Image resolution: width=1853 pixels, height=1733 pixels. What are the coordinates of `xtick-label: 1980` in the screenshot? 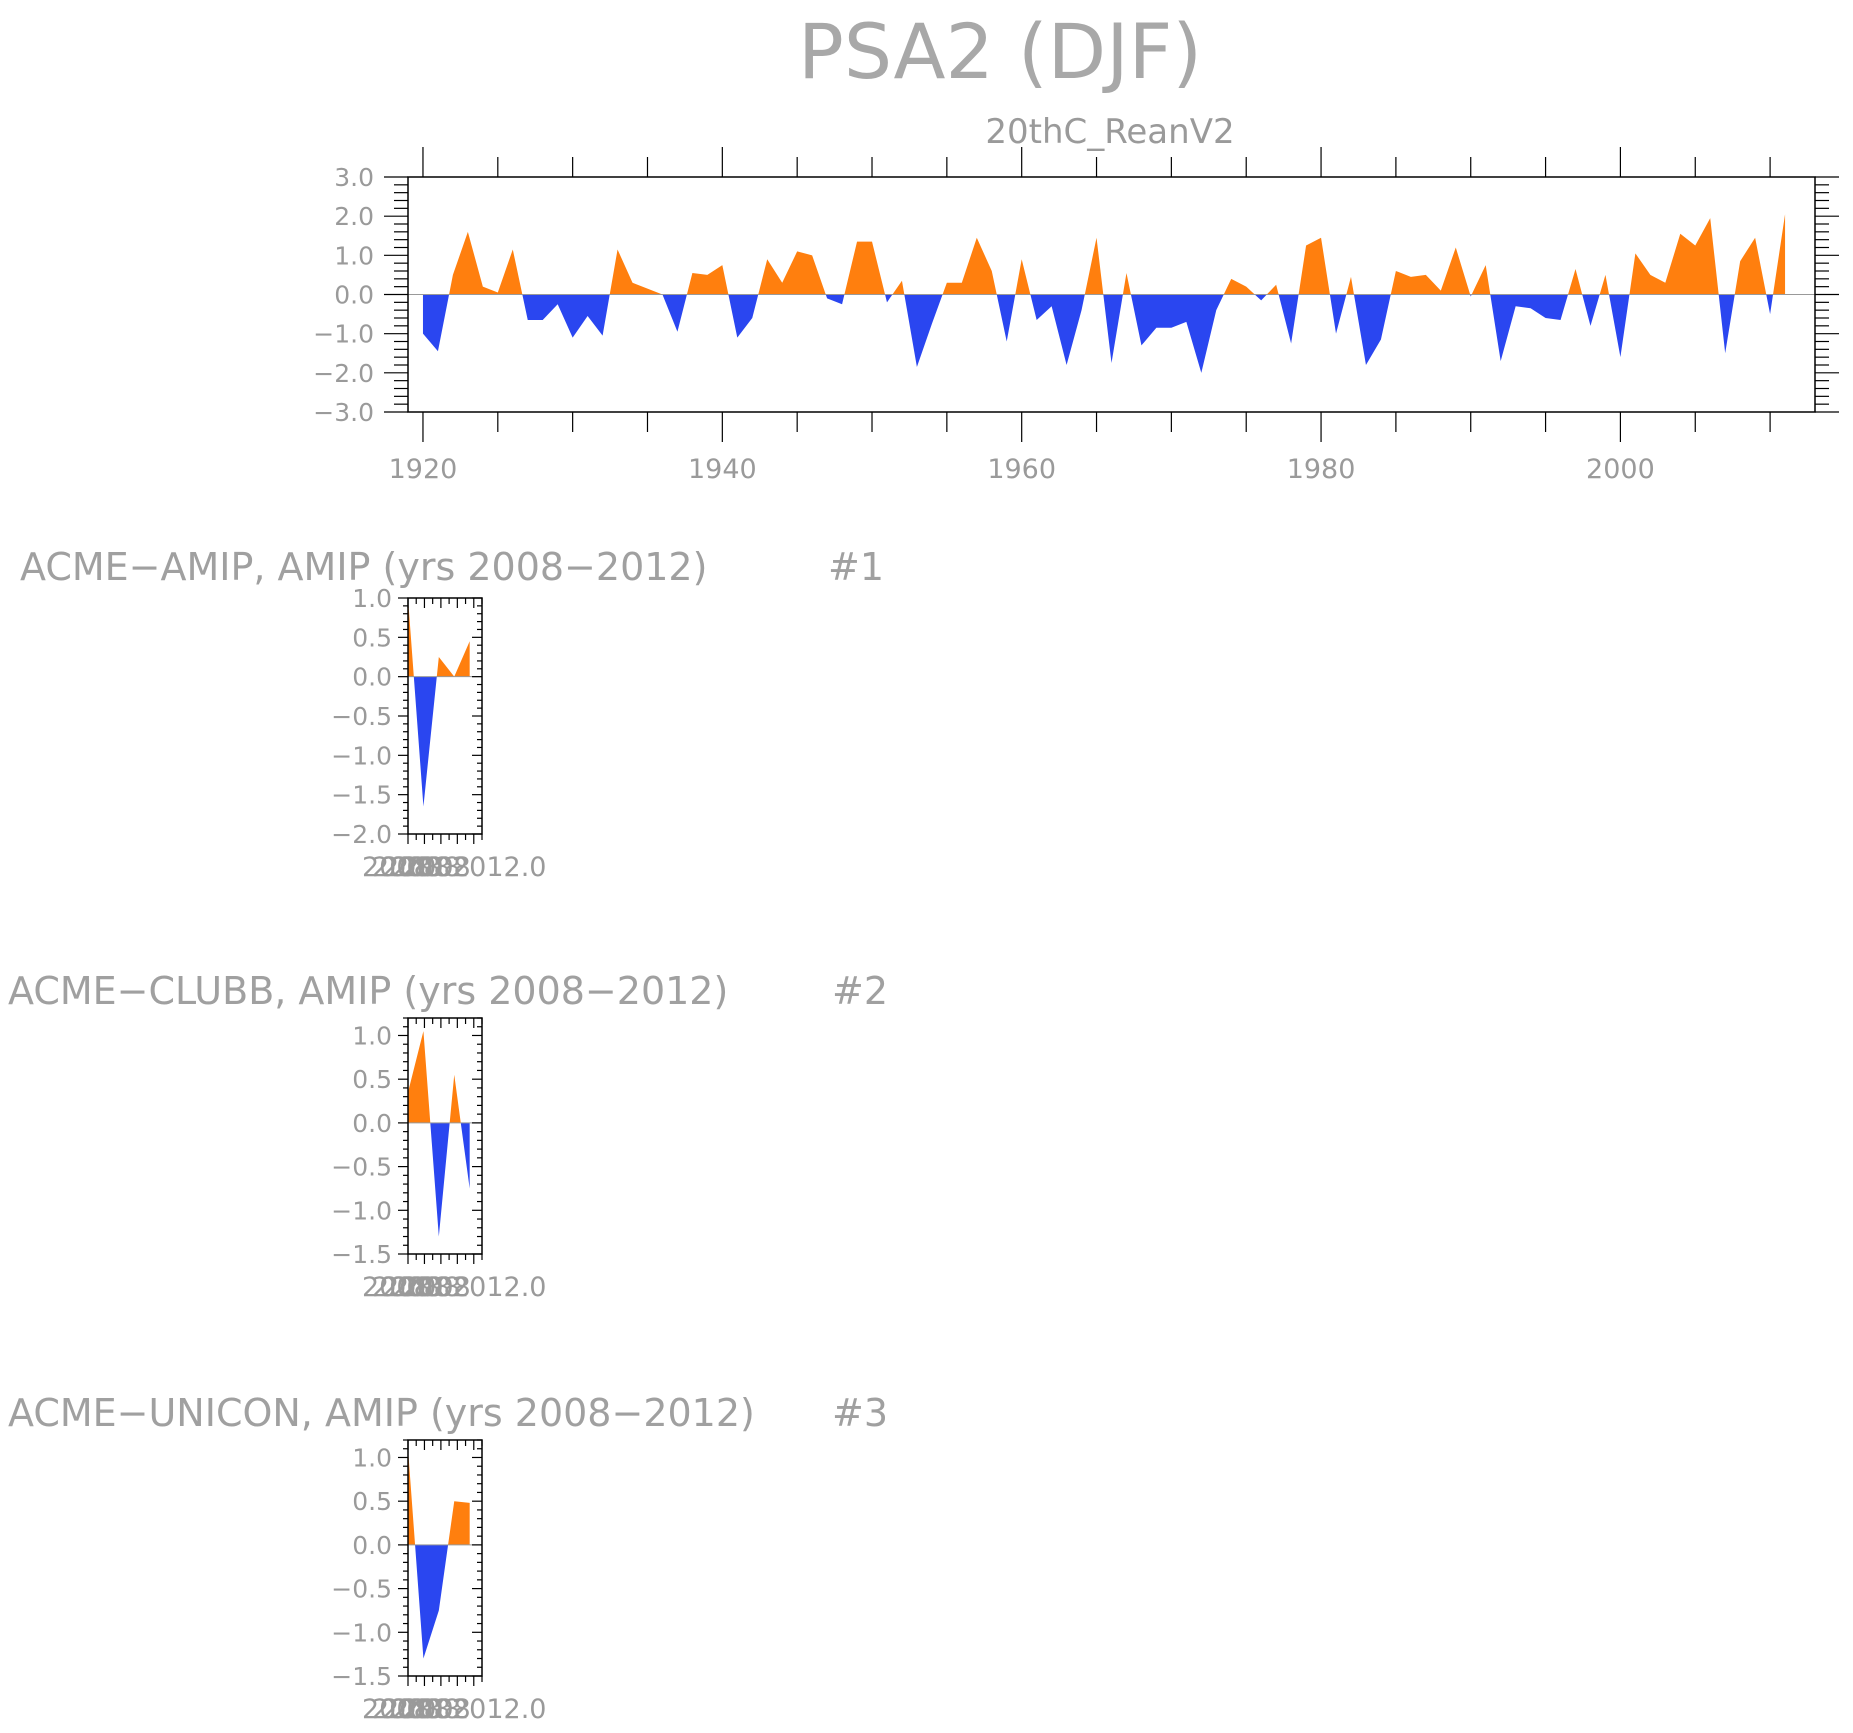 It's located at (1321, 469).